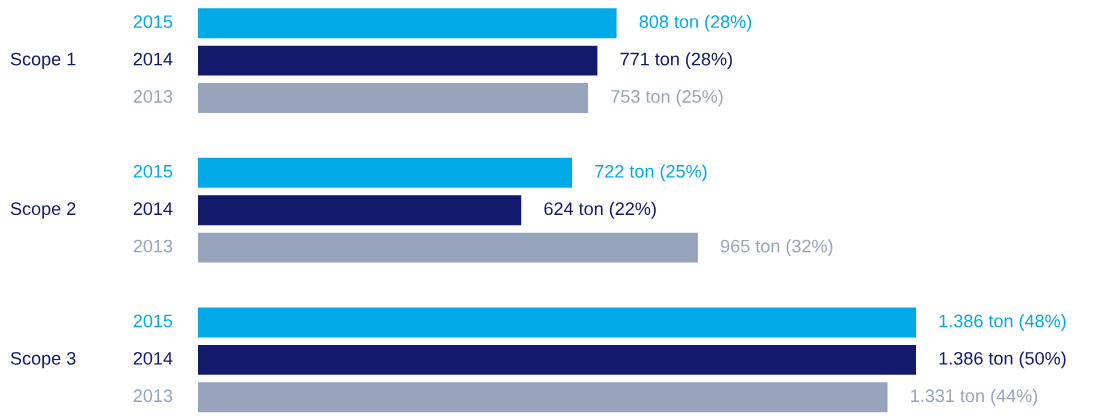  I want to click on series-label: 2013, so click(153, 96).